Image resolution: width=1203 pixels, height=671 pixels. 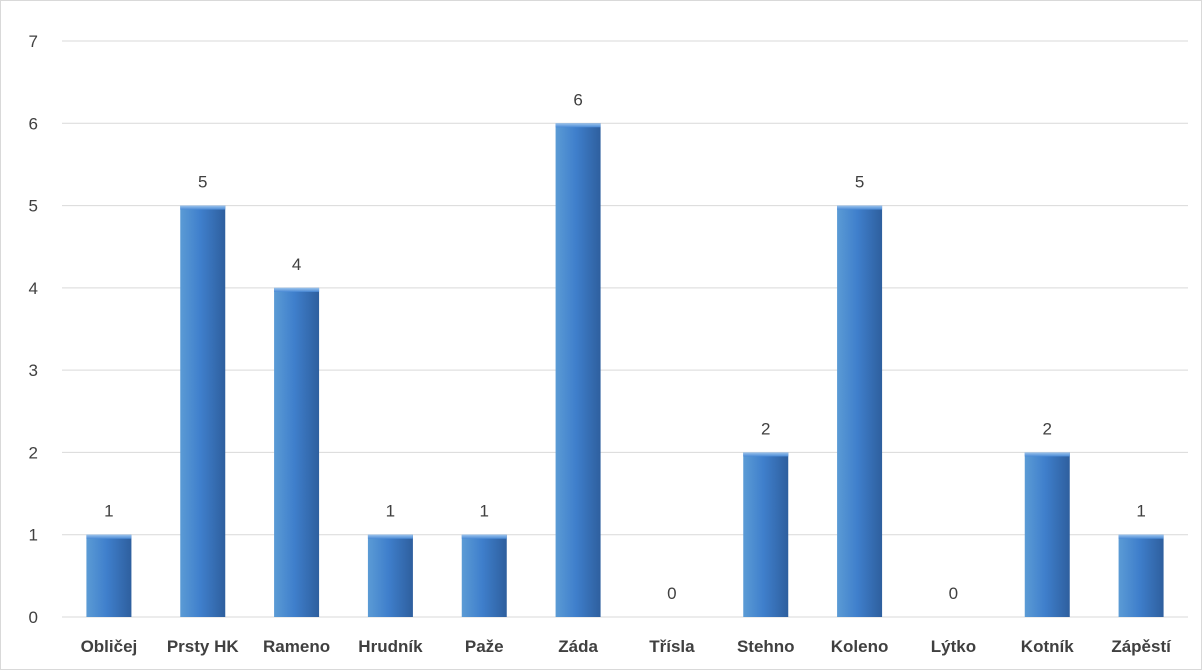 I want to click on category-label: Záda, so click(x=578, y=646).